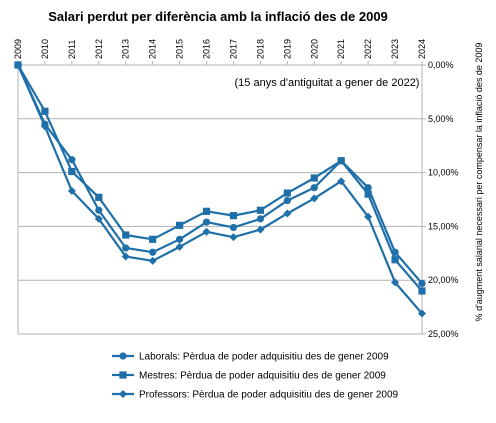 The width and height of the screenshot is (496, 423). What do you see at coordinates (327, 83) in the screenshot?
I see `chart-subtitle: (15 anys d'antiguitat a gener de 2022)` at bounding box center [327, 83].